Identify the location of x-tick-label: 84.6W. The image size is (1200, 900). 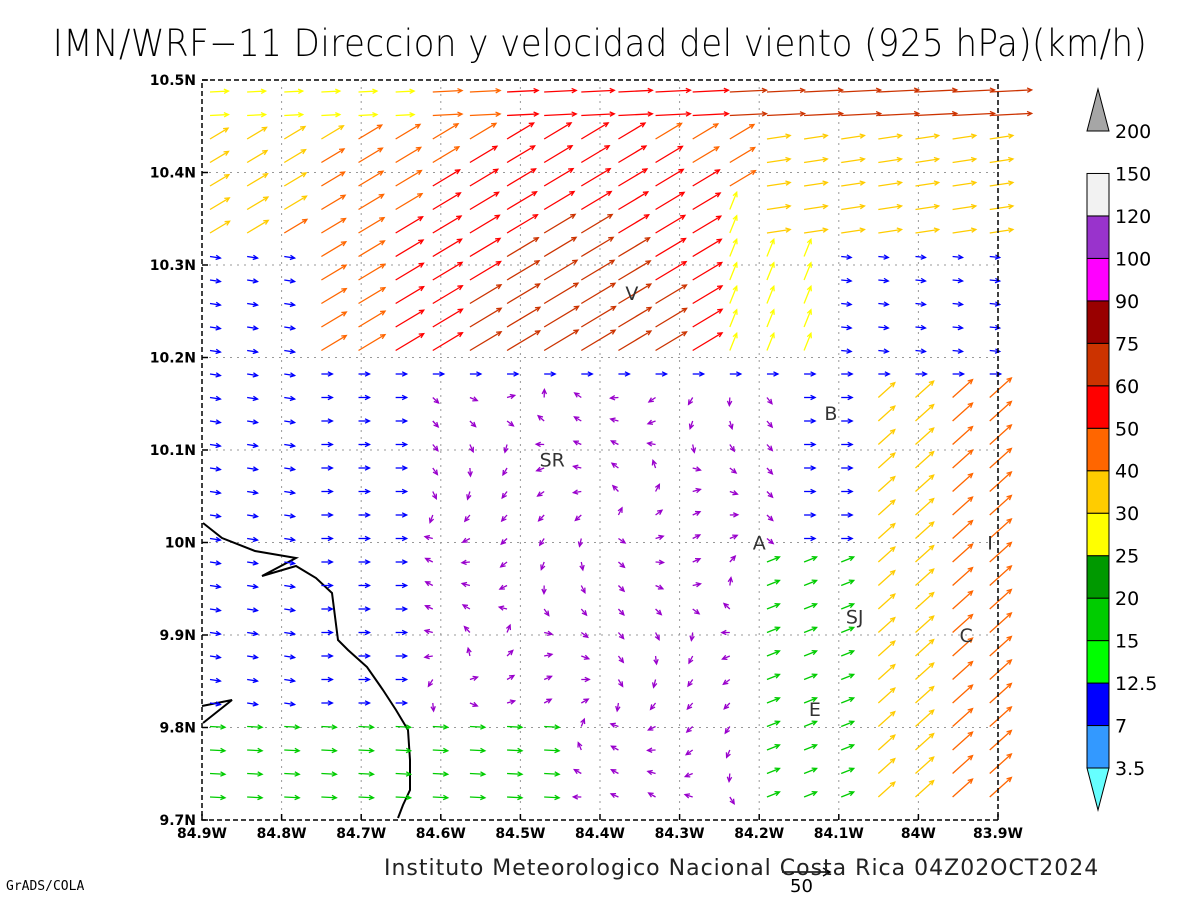
(441, 834).